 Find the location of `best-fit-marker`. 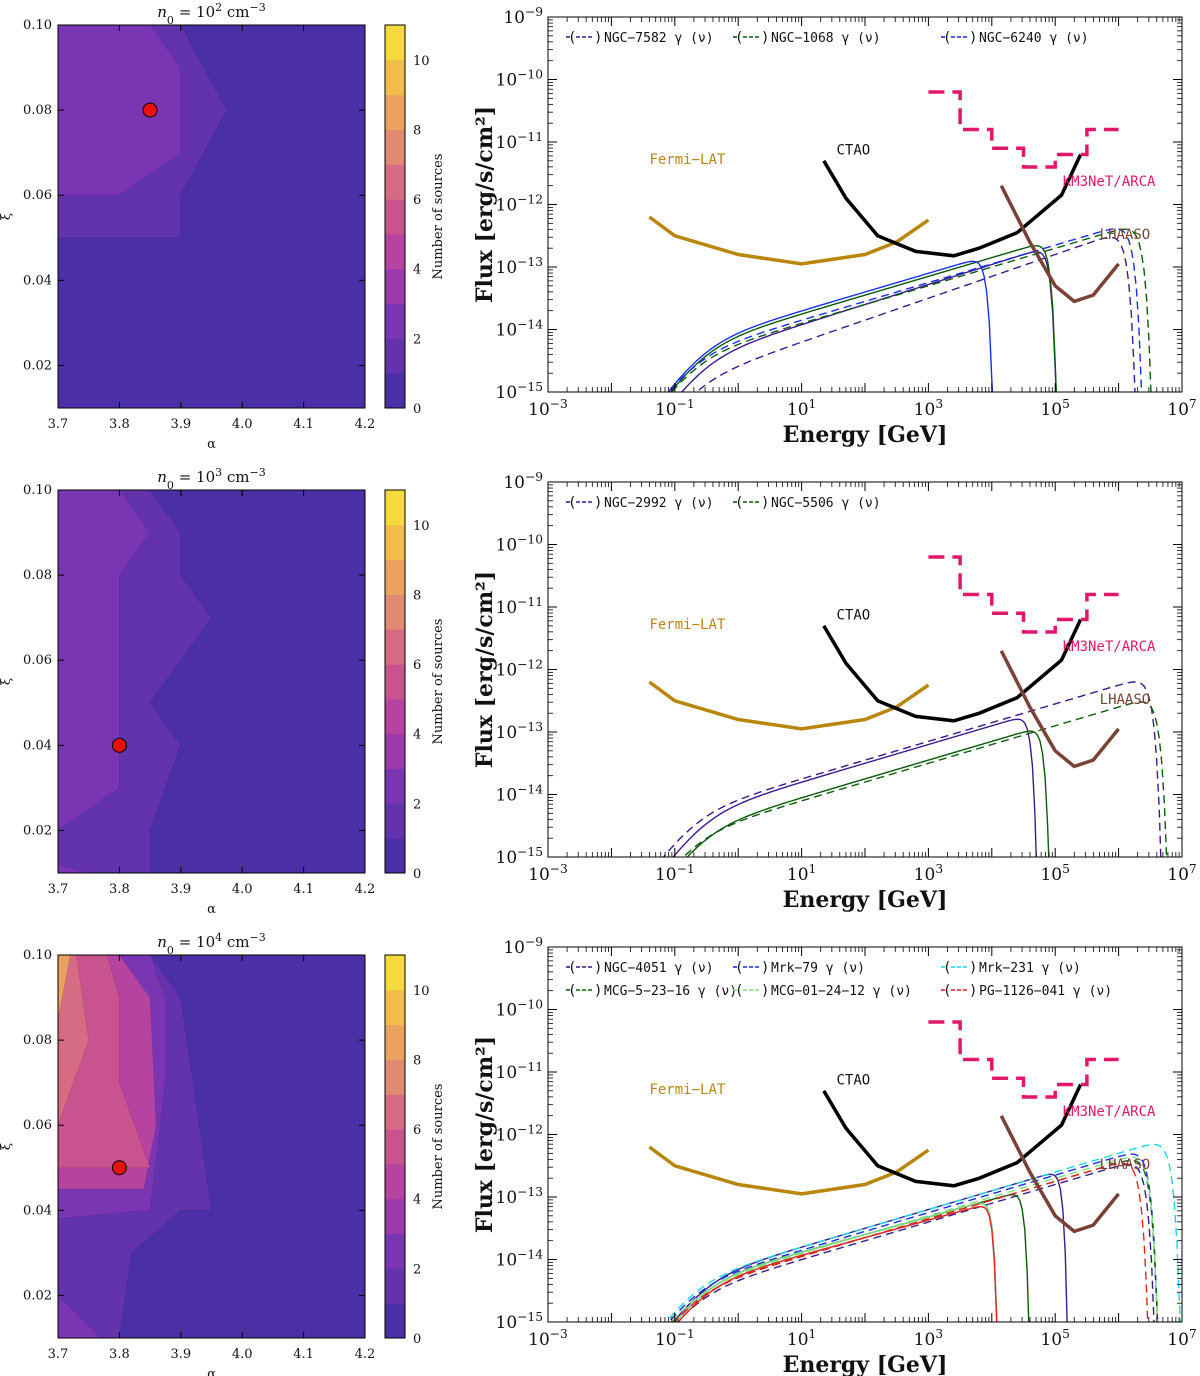

best-fit-marker is located at coordinates (150, 110).